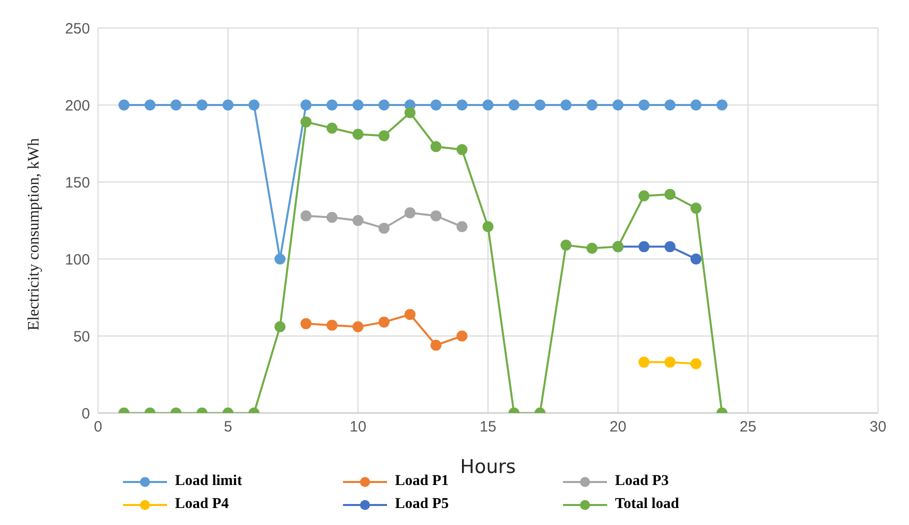  Describe the element at coordinates (488, 467) in the screenshot. I see `x-axis-title: Hours` at that location.